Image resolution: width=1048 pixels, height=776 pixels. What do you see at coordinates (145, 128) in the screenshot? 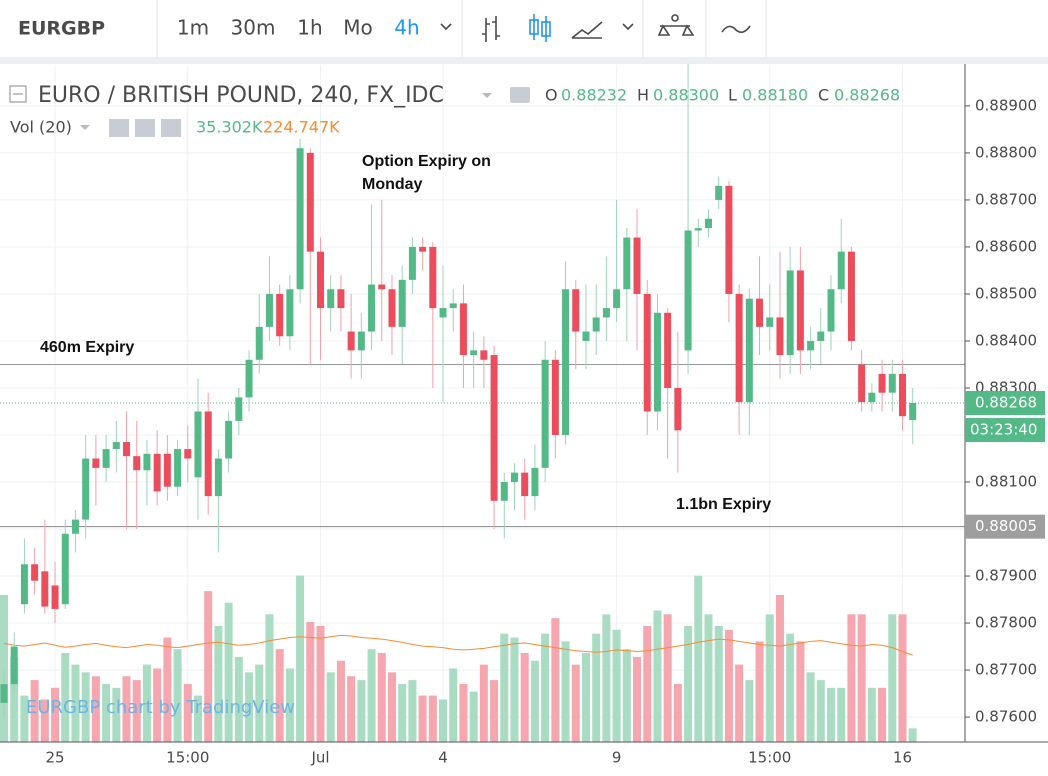
I see `volume-settings-icon` at bounding box center [145, 128].